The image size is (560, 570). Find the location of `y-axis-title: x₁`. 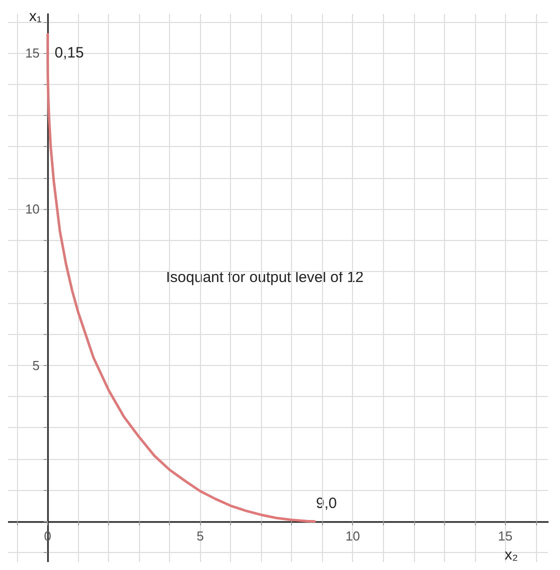

y-axis-title: x₁ is located at coordinates (35, 16).